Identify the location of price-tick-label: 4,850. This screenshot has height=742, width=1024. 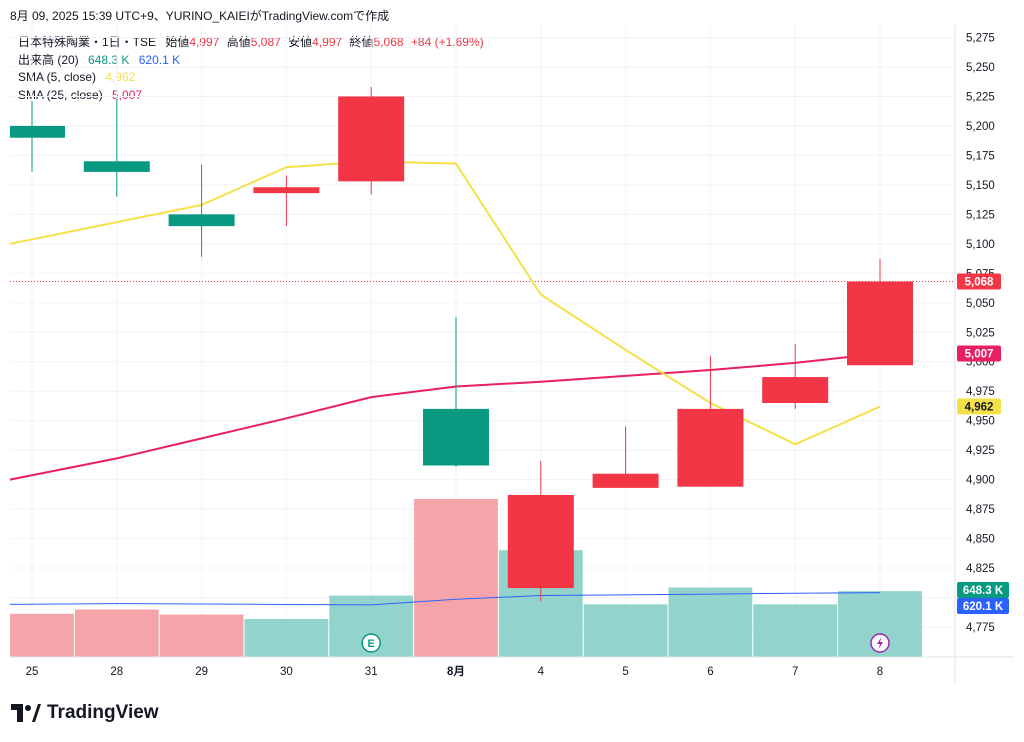
(980, 540).